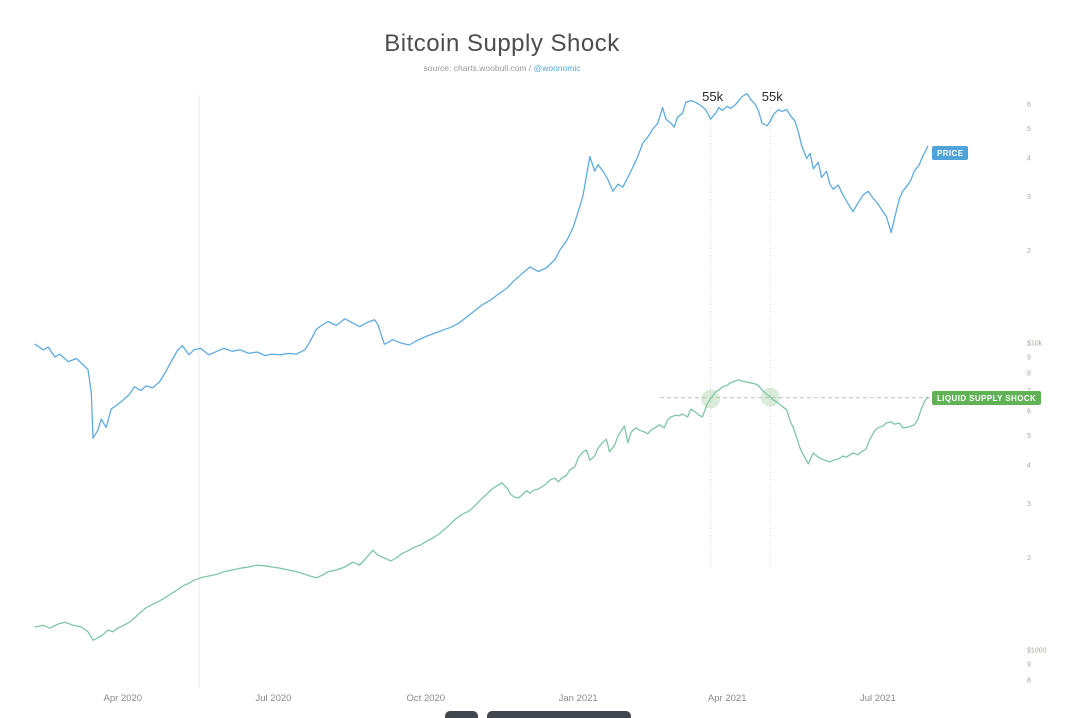 The image size is (1068, 718). I want to click on price-axis-tick-label: $1000, so click(1037, 651).